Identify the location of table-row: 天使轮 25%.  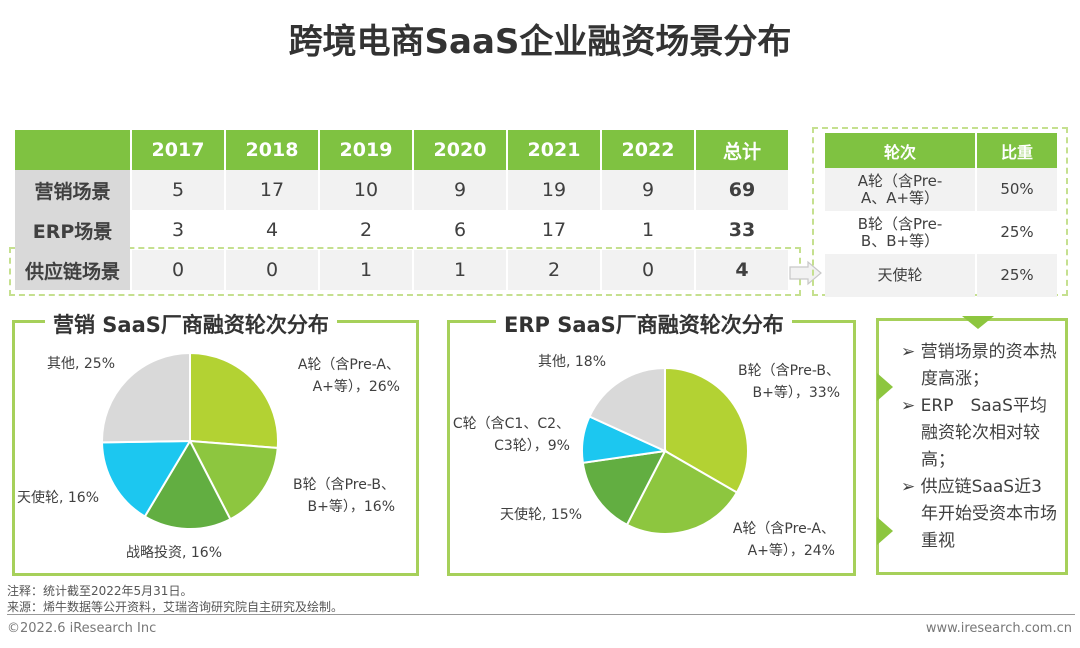
(941, 275).